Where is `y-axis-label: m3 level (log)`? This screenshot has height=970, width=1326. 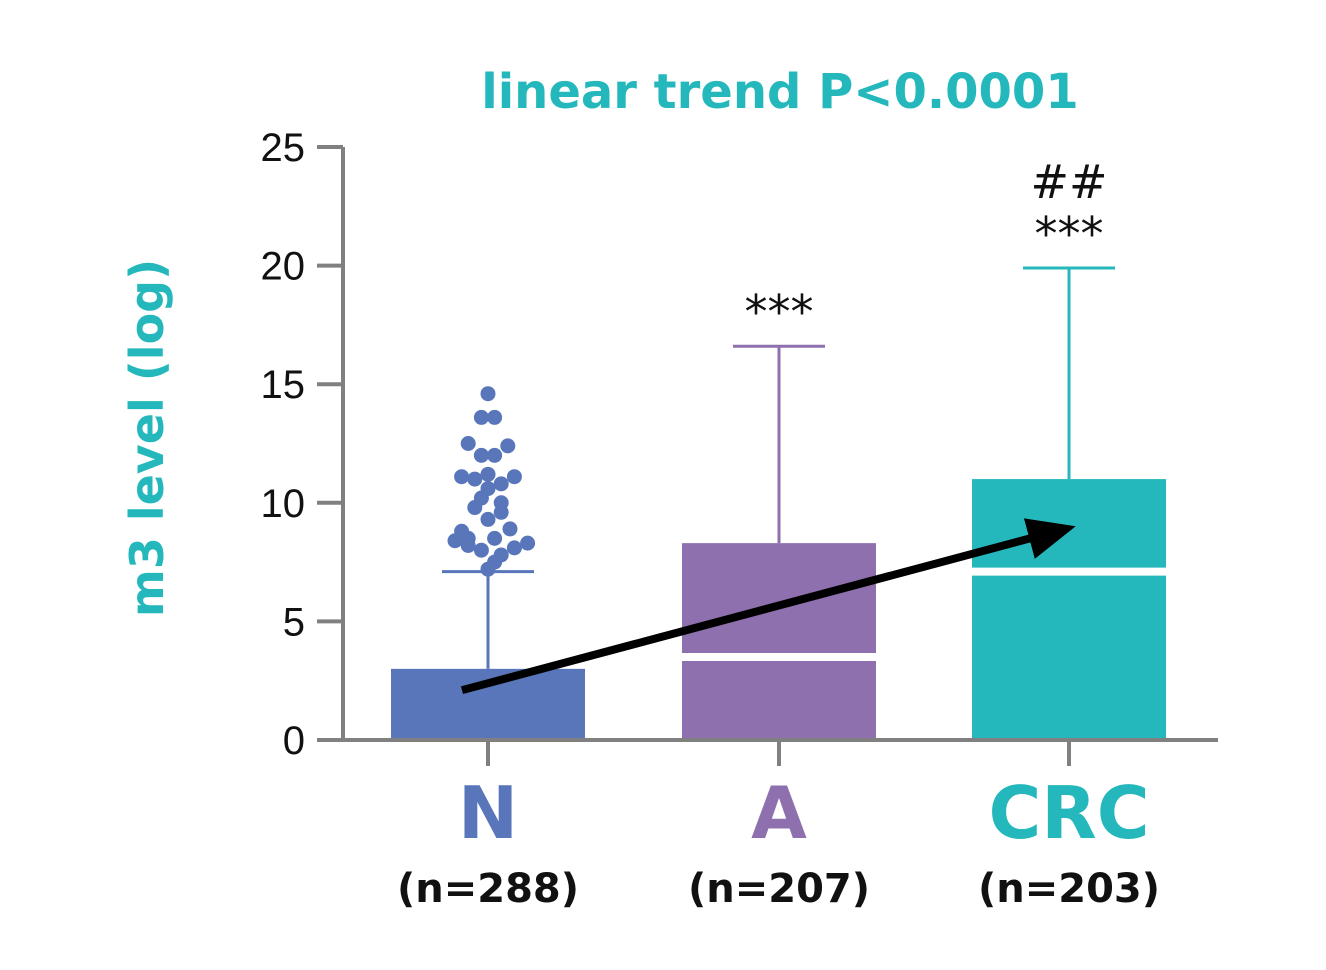 y-axis-label: m3 level (log) is located at coordinates (147, 438).